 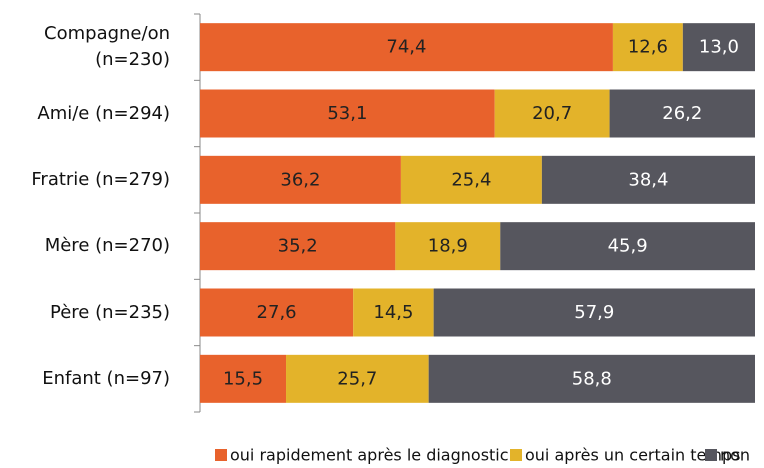 I want to click on value-label: 53,1, so click(x=347, y=113).